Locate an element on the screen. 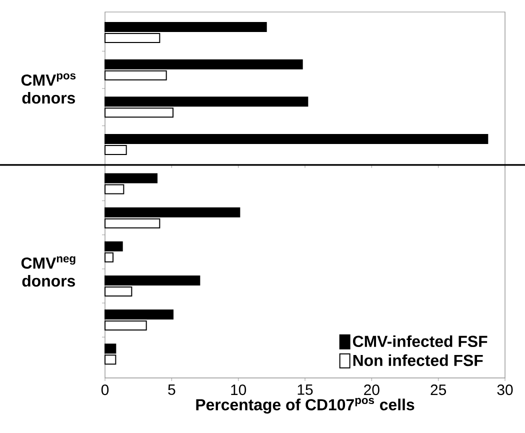  legend-label: CMV-infected FSF is located at coordinates (420, 341).